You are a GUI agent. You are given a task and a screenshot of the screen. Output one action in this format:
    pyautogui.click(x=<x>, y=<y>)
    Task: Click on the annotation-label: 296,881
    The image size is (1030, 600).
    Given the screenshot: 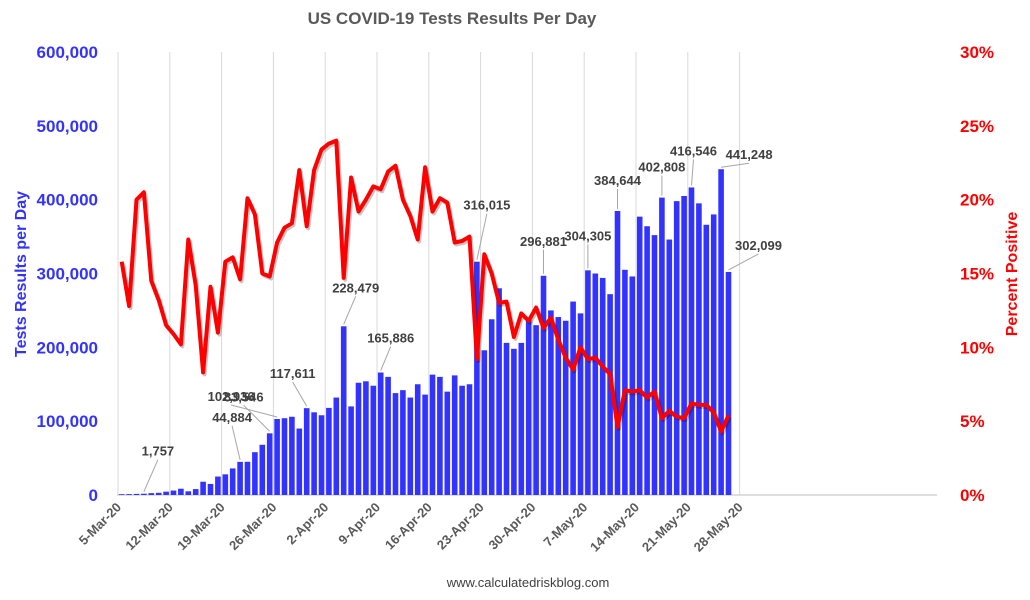 What is the action you would take?
    pyautogui.click(x=543, y=241)
    